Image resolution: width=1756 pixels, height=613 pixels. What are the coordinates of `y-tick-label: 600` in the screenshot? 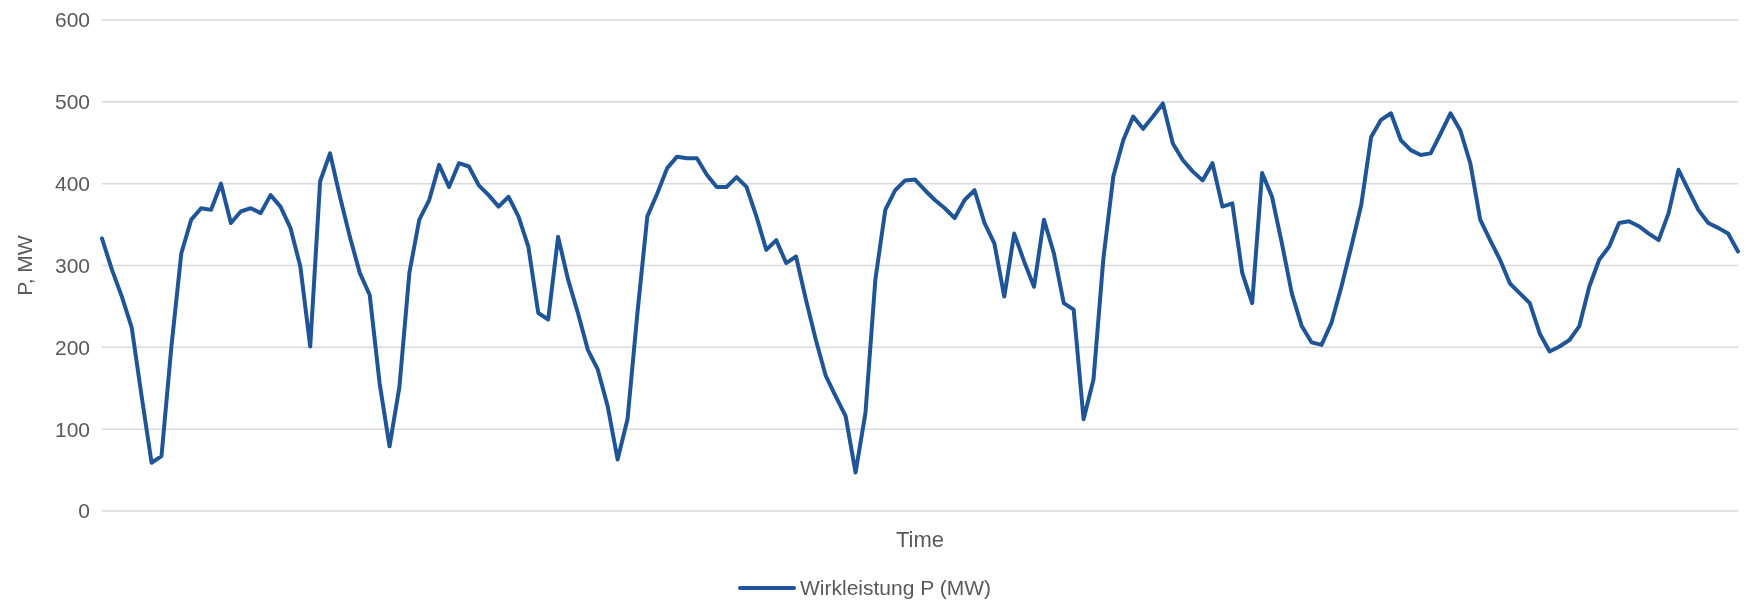 It's located at (72, 20).